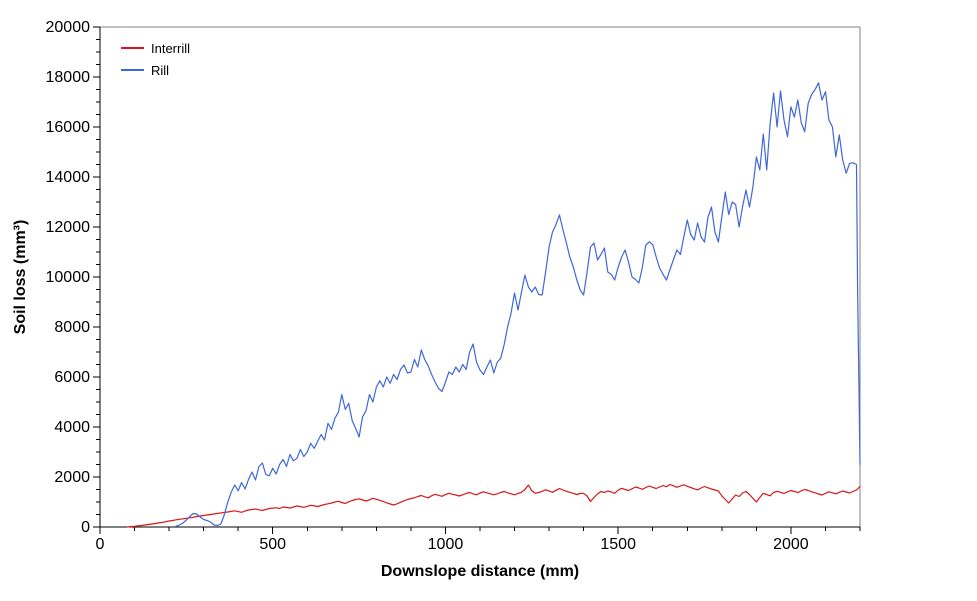  Describe the element at coordinates (132, 70) in the screenshot. I see `rill-line-swatch` at that location.